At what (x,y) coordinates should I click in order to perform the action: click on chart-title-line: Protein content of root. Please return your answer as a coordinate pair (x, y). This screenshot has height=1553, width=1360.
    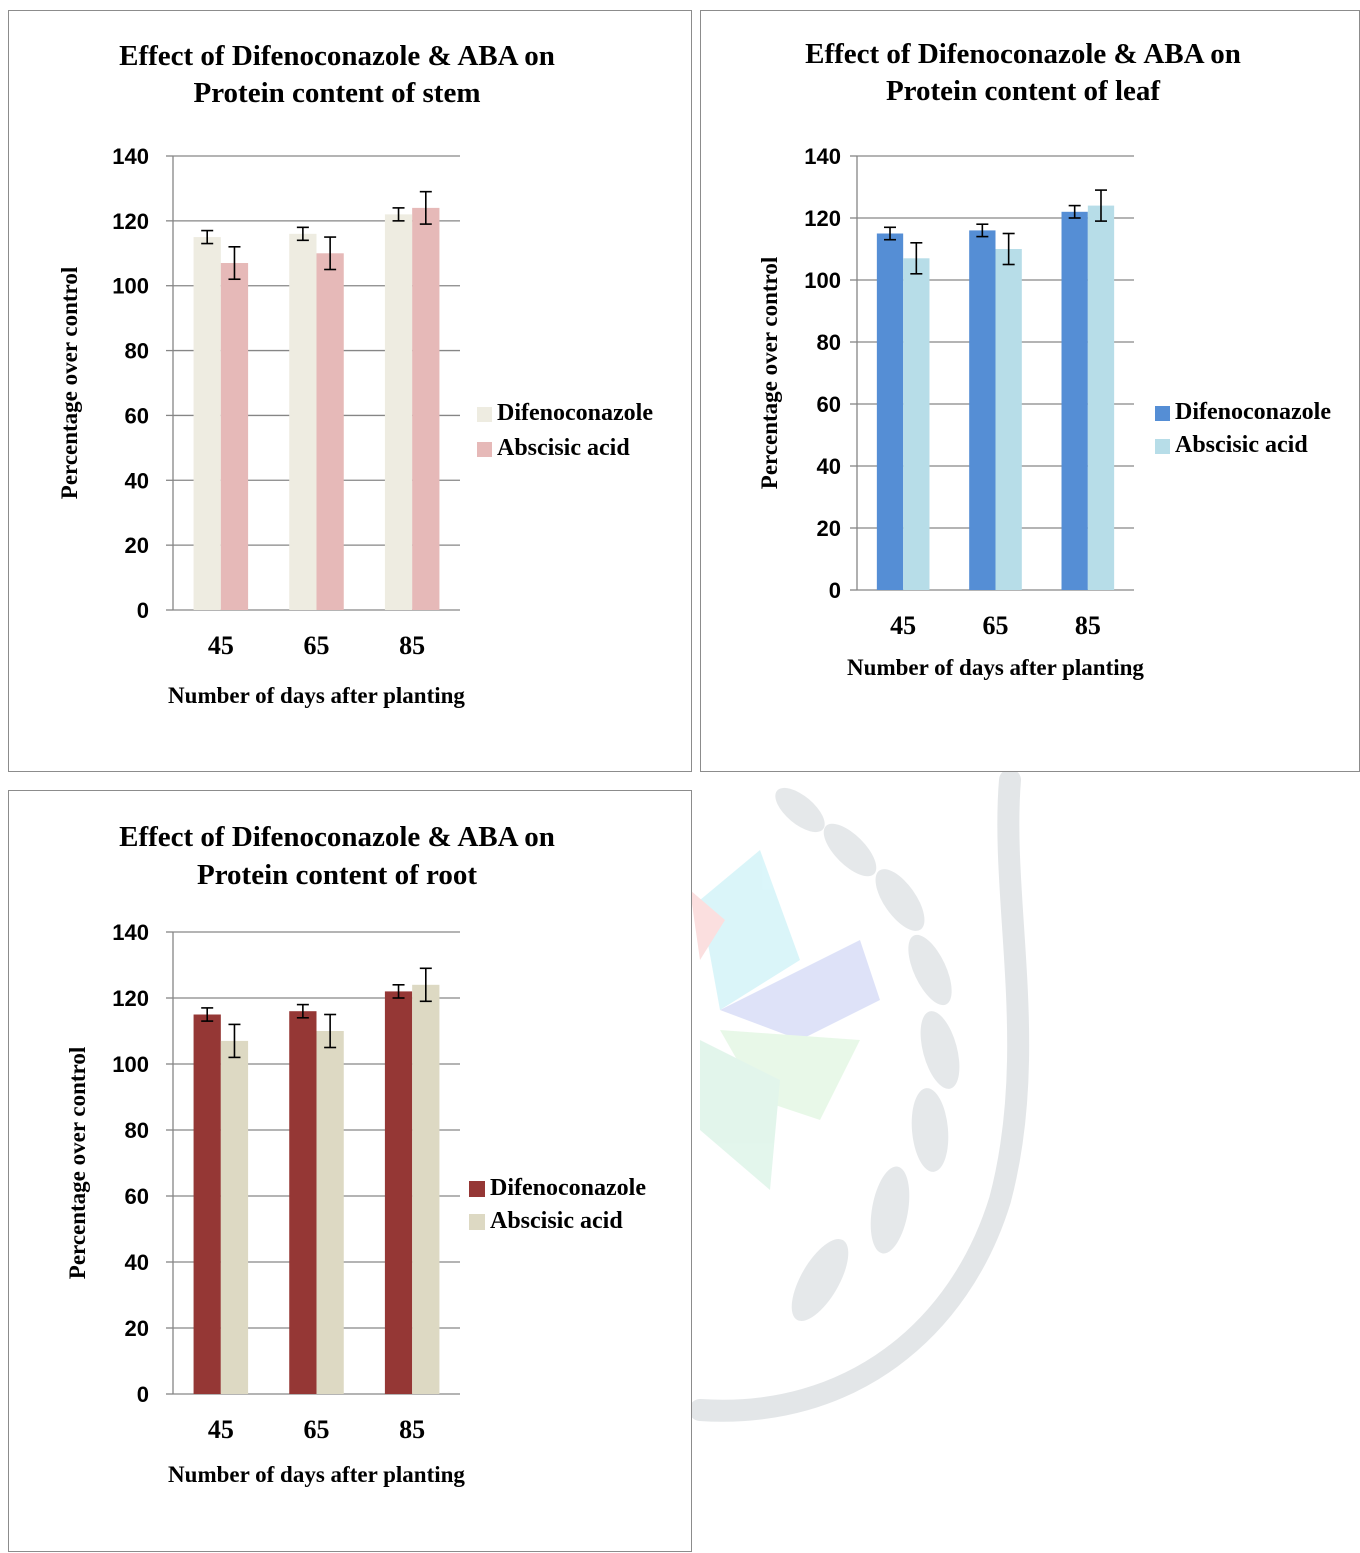
    Looking at the image, I should click on (337, 875).